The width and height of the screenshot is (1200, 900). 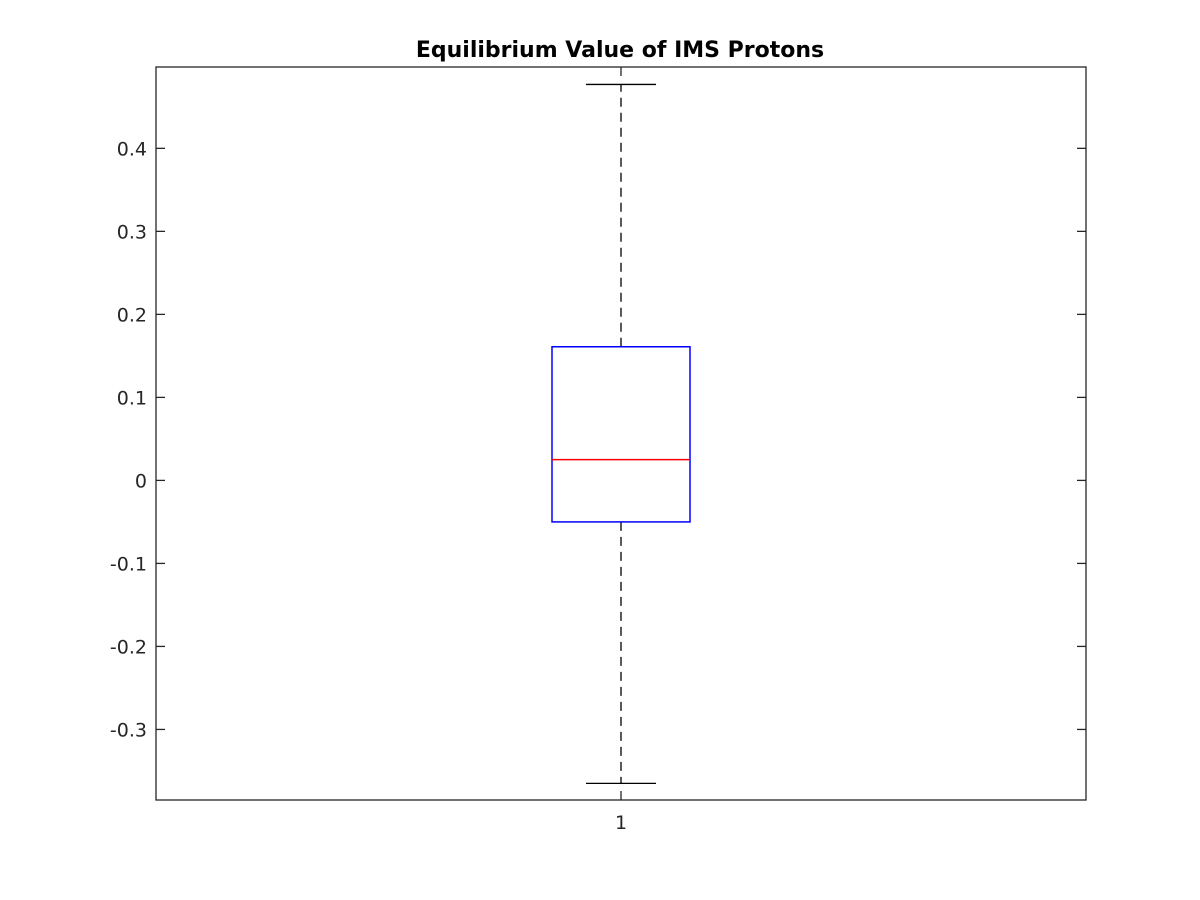 I want to click on y-tick-label: -0.1, so click(x=128, y=564).